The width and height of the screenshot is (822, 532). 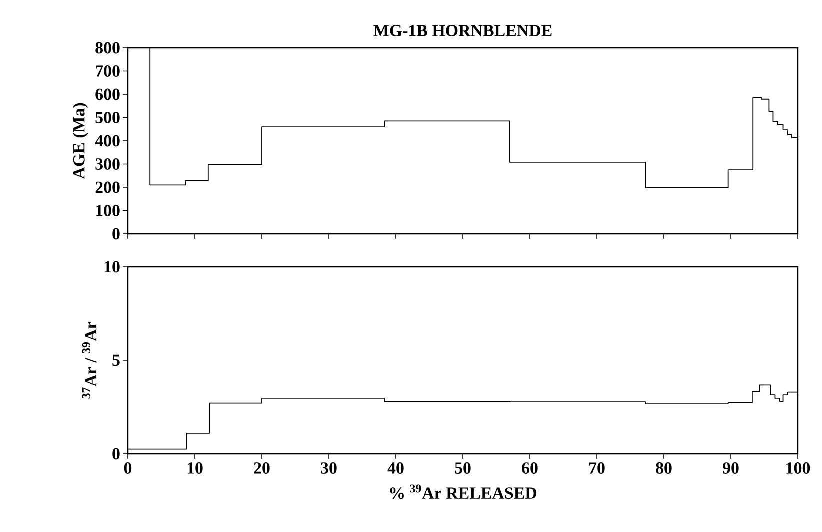 I want to click on y-tick-label: 400, so click(x=107, y=141).